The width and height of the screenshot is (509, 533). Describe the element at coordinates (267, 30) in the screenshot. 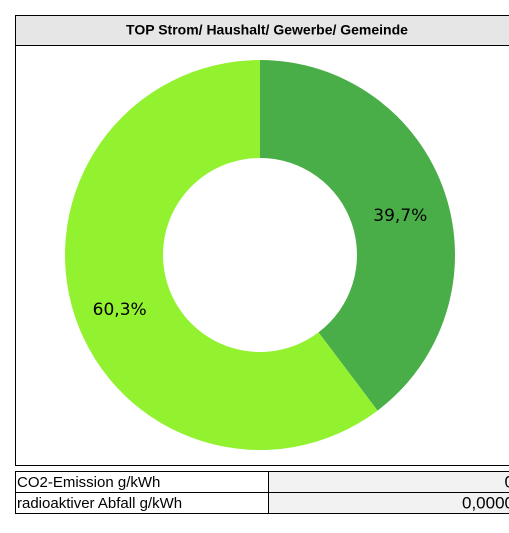

I see `chart-title: TOP Strom/ Haushalt/ Gewerbe/ Gemeinde` at that location.